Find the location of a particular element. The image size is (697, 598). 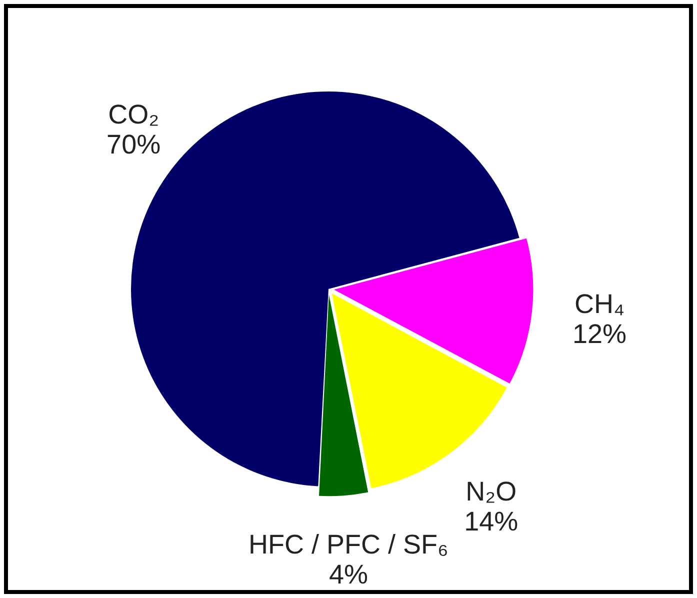

data-label: 70% is located at coordinates (133, 145).